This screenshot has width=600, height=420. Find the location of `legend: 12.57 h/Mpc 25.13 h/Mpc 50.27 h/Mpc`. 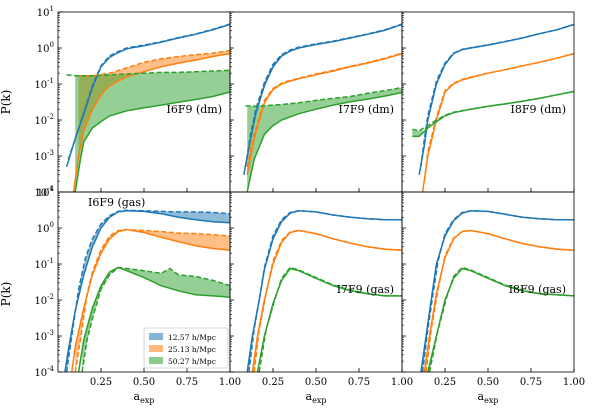

legend: 12.57 h/Mpc 25.13 h/Mpc 50.27 h/Mpc is located at coordinates (186, 348).